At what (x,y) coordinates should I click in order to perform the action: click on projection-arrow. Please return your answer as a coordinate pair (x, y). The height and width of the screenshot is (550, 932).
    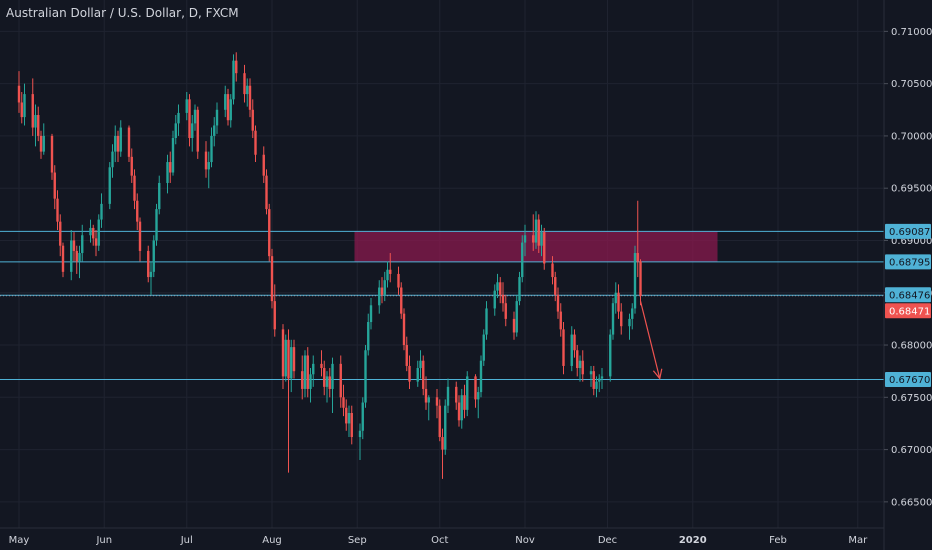
    Looking at the image, I should click on (651, 340).